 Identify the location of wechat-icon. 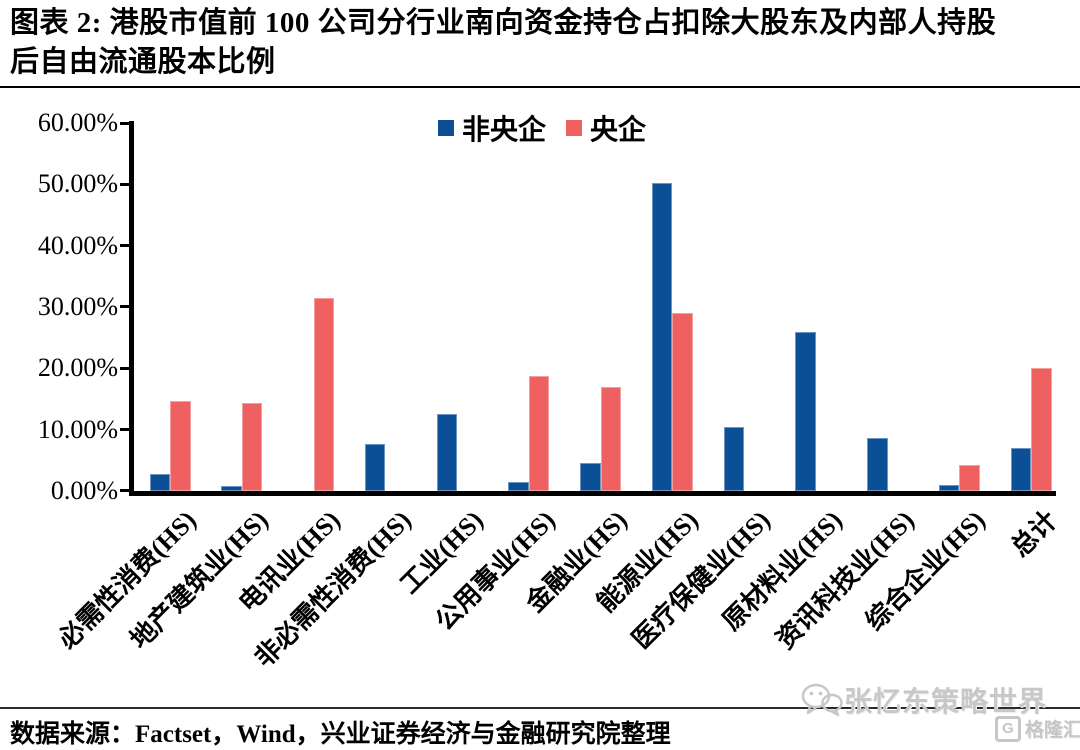
(822, 700).